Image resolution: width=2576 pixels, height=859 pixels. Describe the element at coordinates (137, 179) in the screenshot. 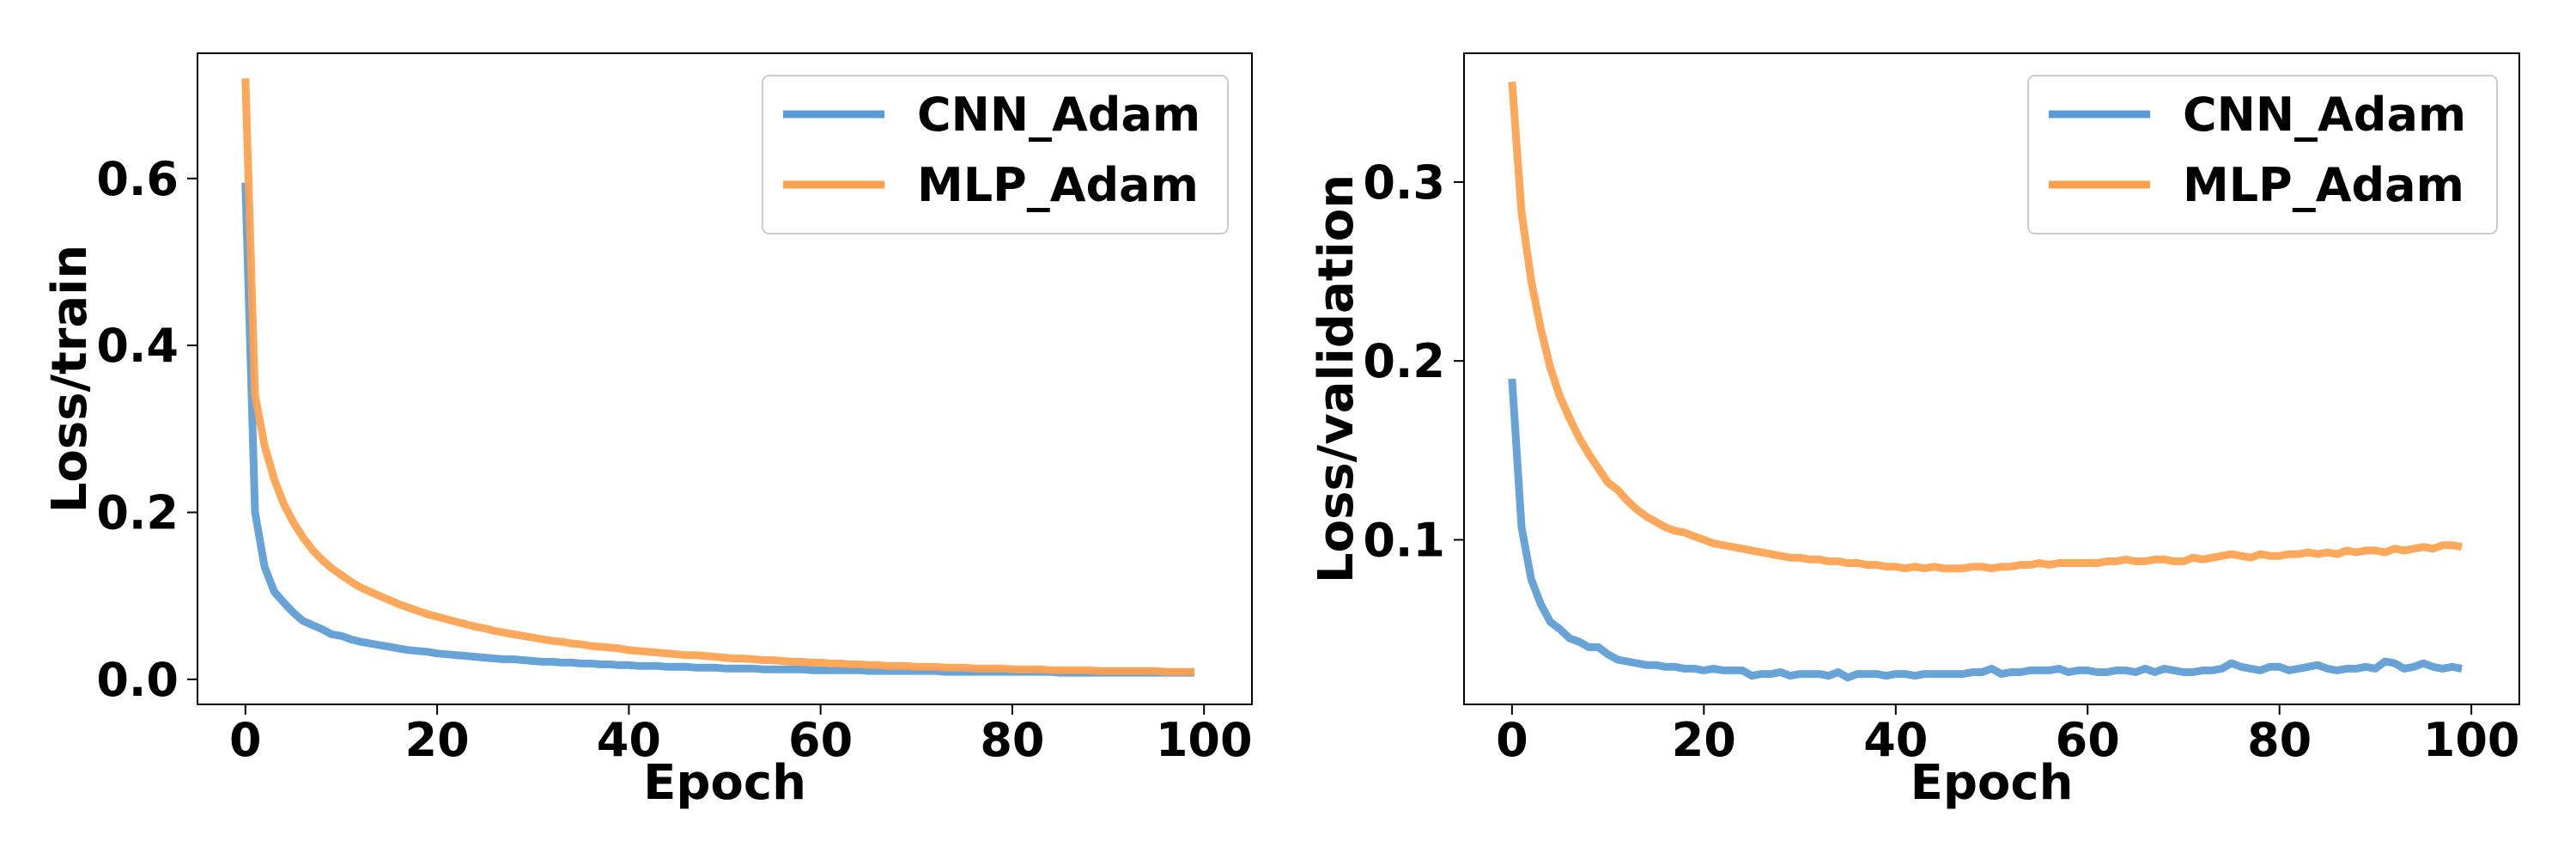

I see `y-tick-label: 0.6` at that location.